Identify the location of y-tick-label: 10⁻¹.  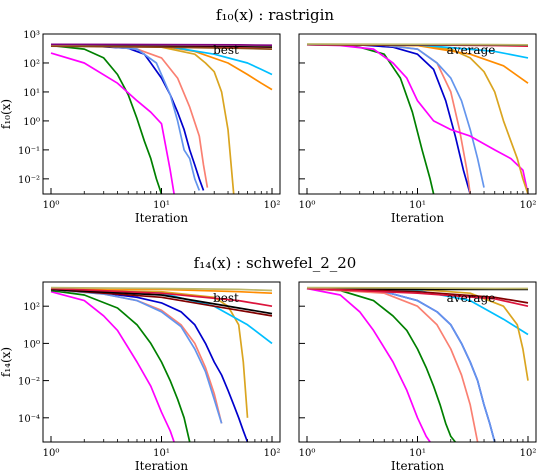
(29, 151).